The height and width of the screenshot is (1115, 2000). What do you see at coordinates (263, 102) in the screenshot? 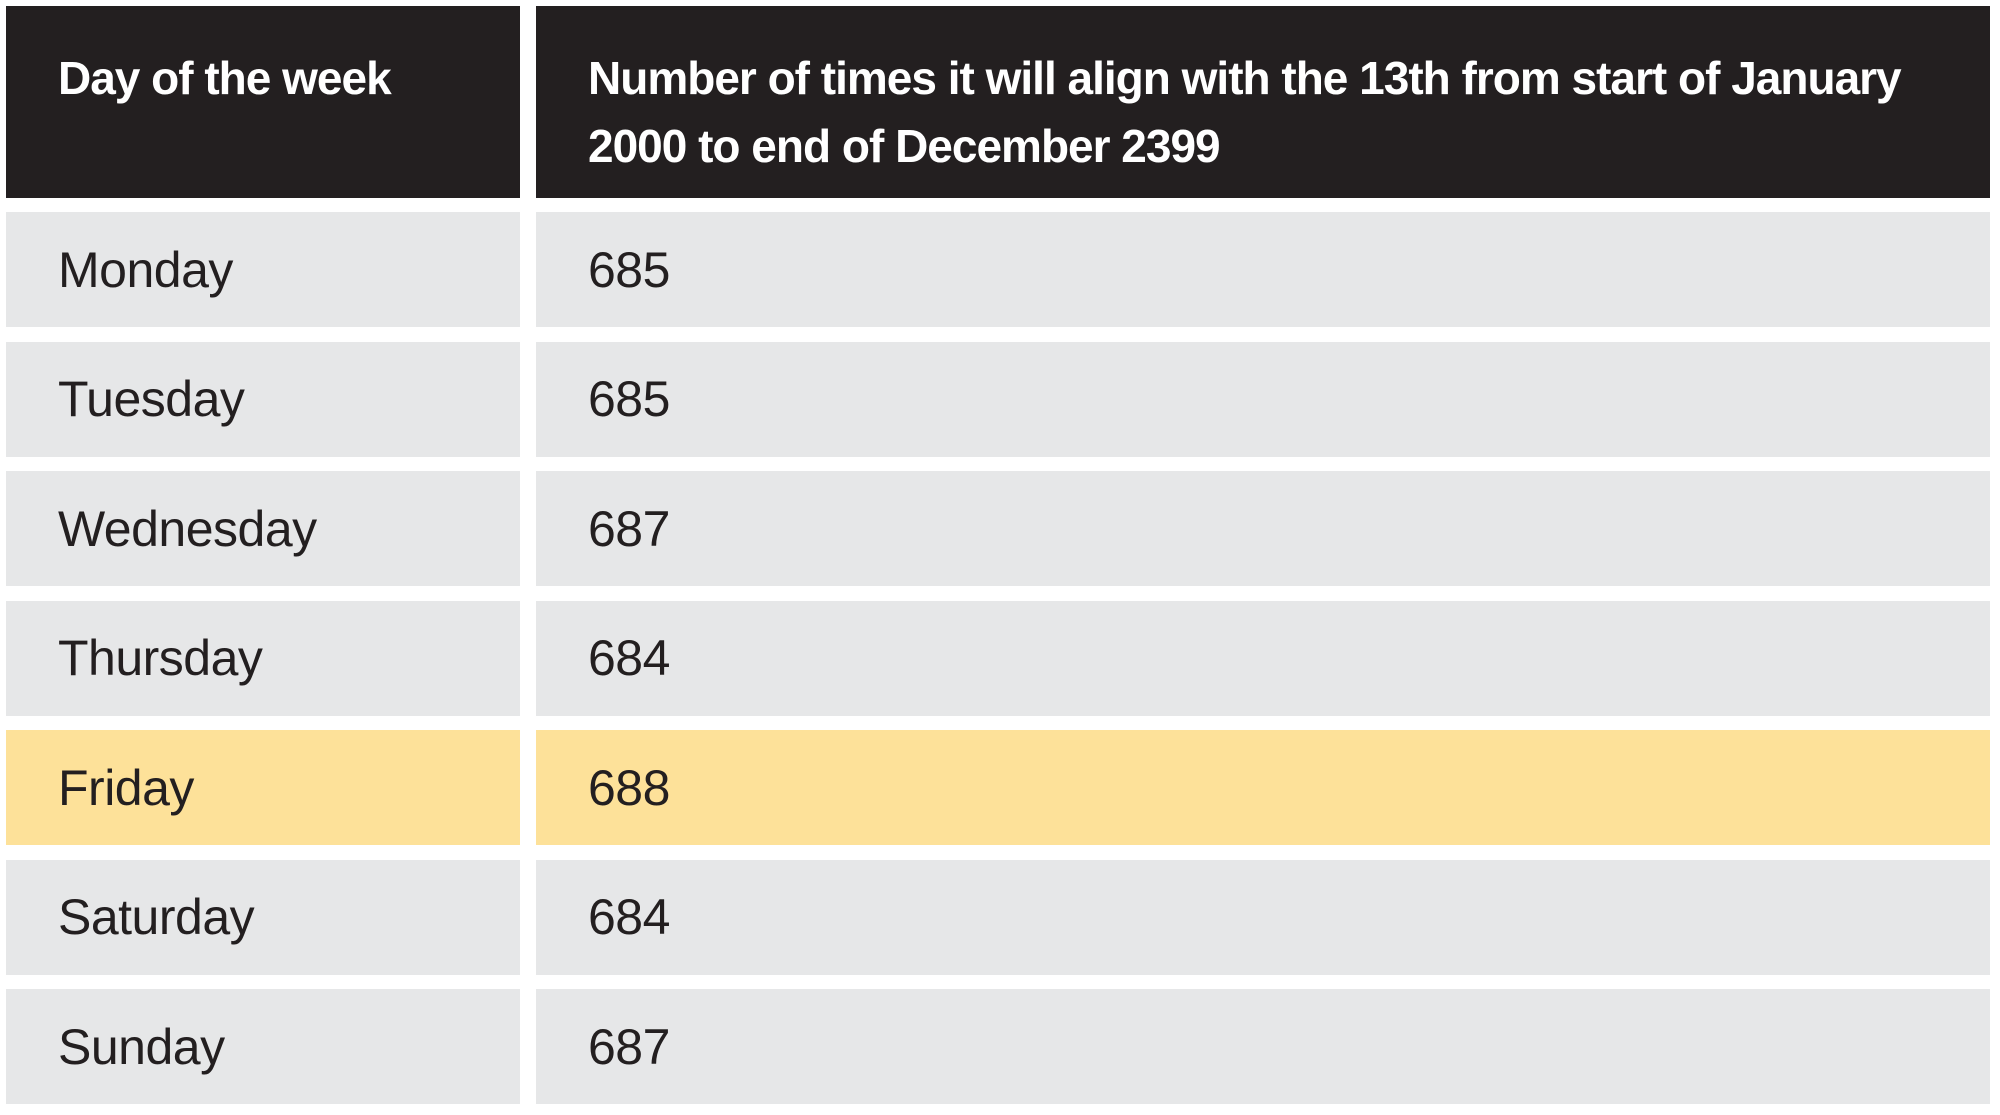
I see `header-cell: Day of the week` at bounding box center [263, 102].